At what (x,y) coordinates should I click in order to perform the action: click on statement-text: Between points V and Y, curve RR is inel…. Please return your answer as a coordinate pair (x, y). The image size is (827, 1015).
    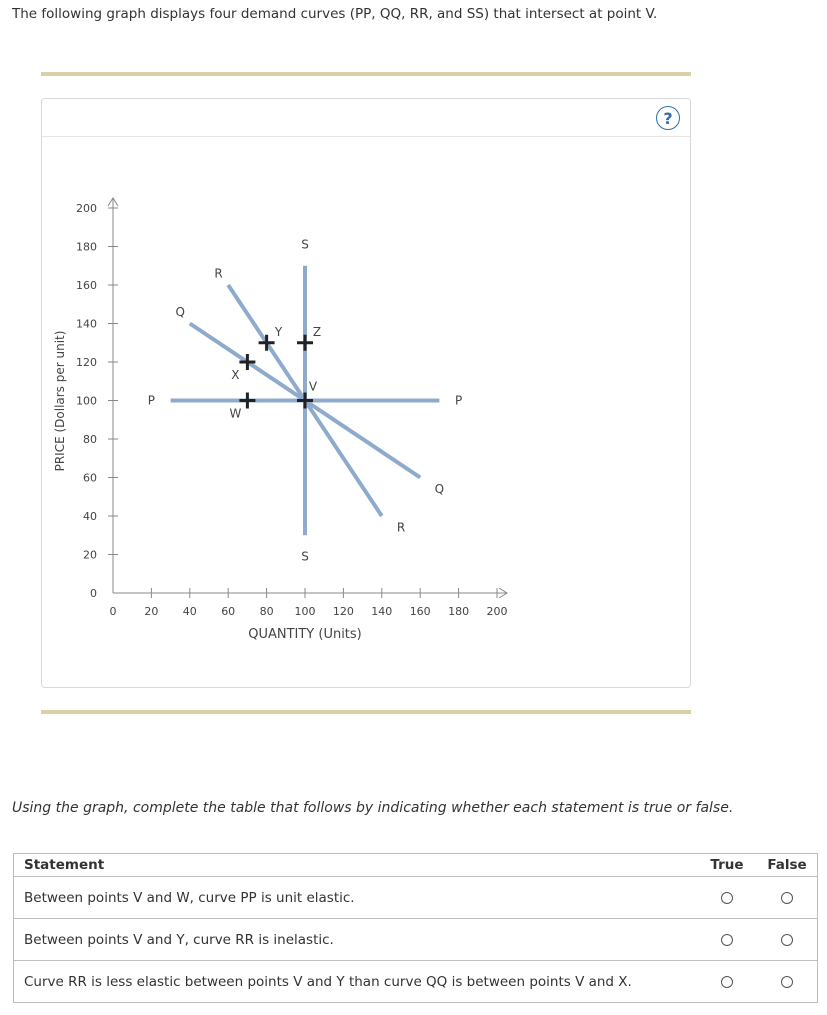
    Looking at the image, I should click on (355, 939).